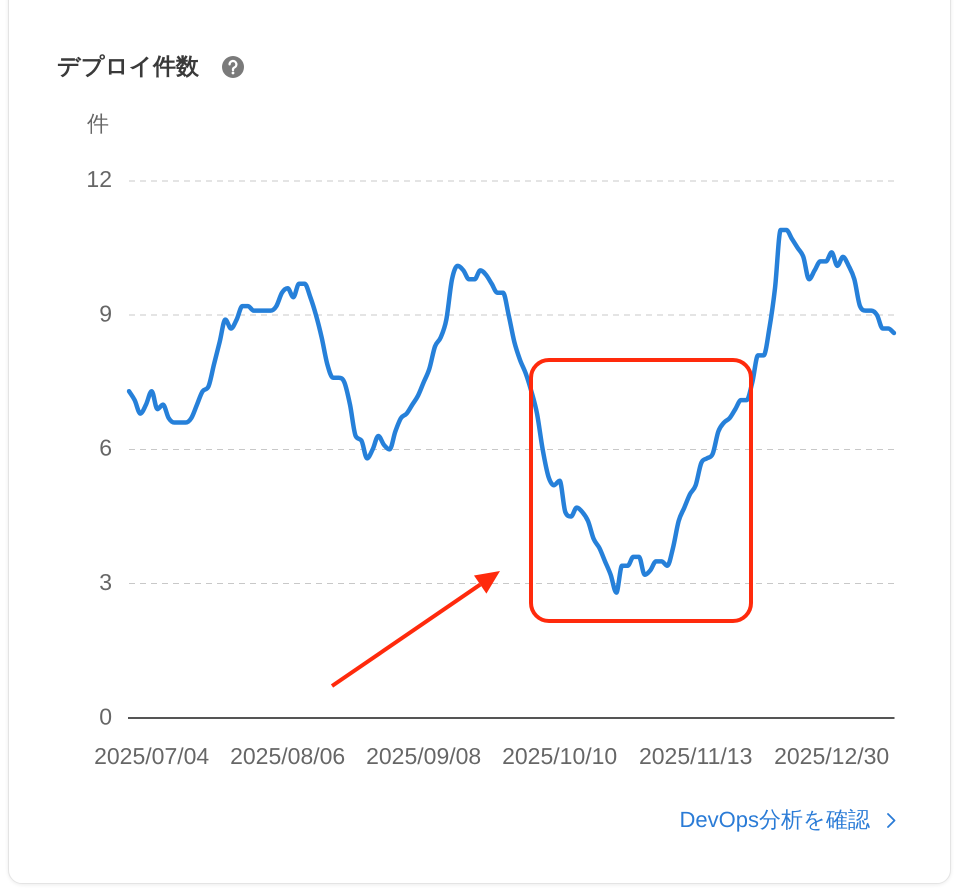 This screenshot has height=896, width=962. What do you see at coordinates (775, 820) in the screenshot?
I see `text: DevOps分析を確認` at bounding box center [775, 820].